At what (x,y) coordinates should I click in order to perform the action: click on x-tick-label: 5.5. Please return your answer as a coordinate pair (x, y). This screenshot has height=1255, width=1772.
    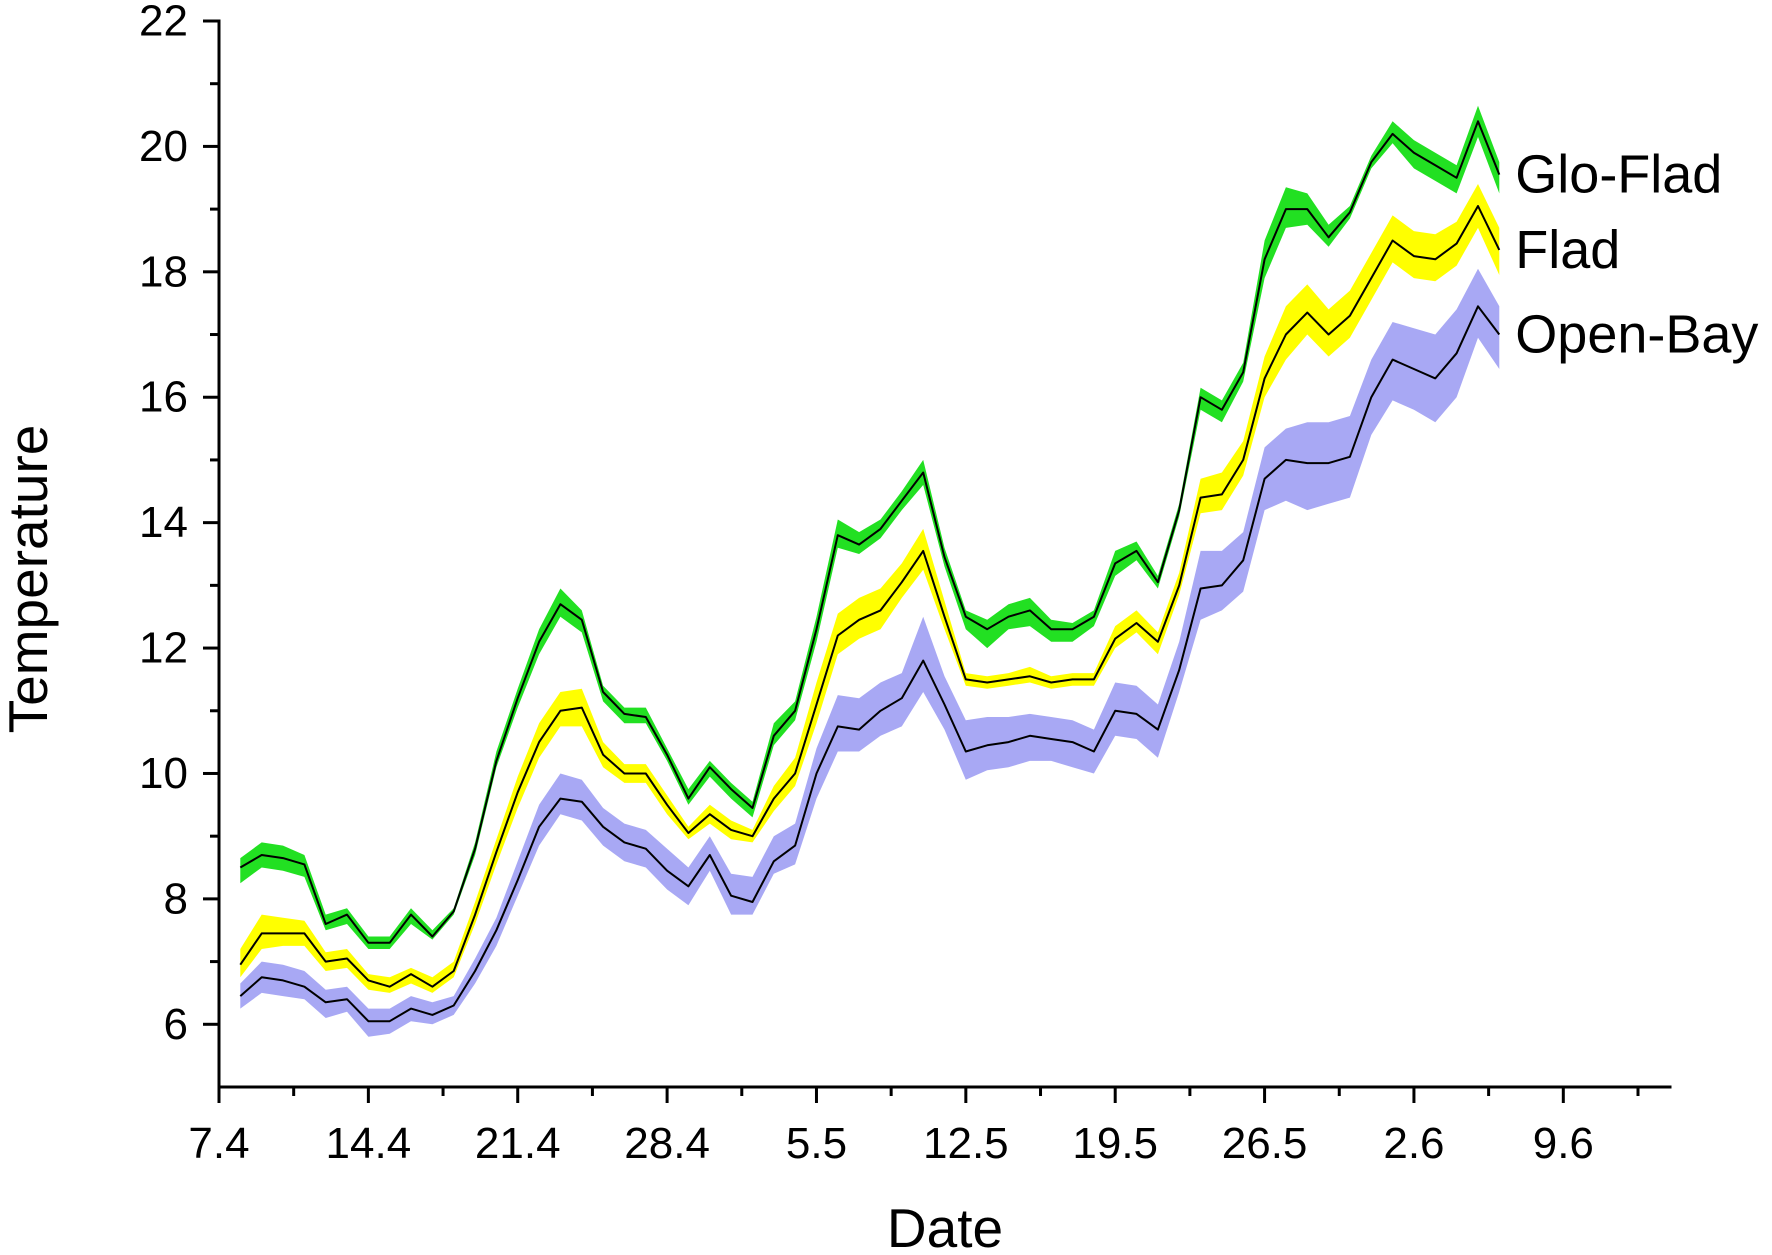
    Looking at the image, I should click on (816, 1143).